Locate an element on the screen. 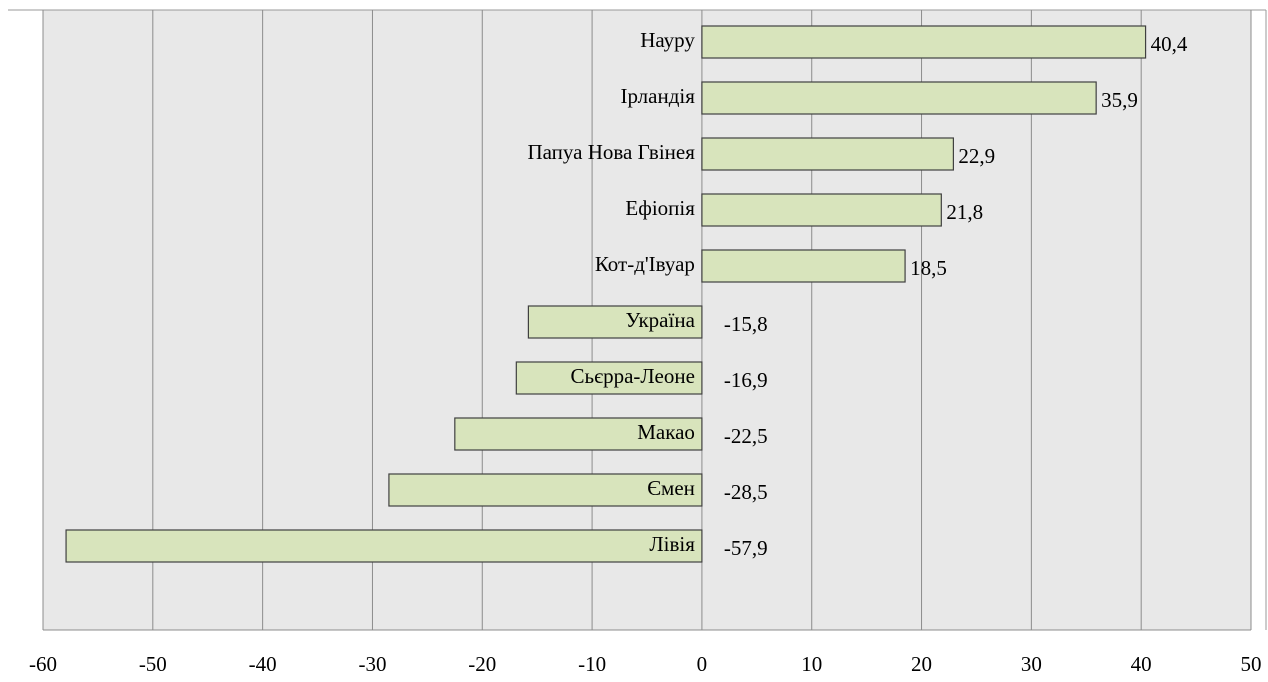 Image resolution: width=1268 pixels, height=682 pixels. x-tick-label: 30 is located at coordinates (1031, 664).